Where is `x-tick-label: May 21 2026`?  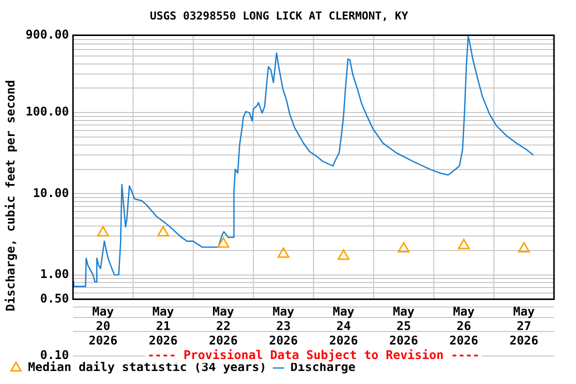
x-tick-label: May 21 2026 is located at coordinates (163, 326).